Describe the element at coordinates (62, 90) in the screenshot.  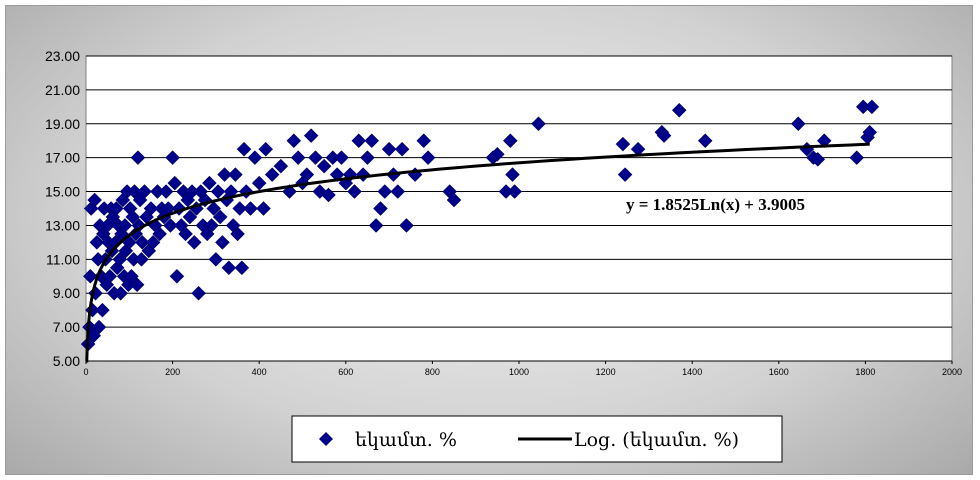
I see `y-tick-label: 21.00` at that location.